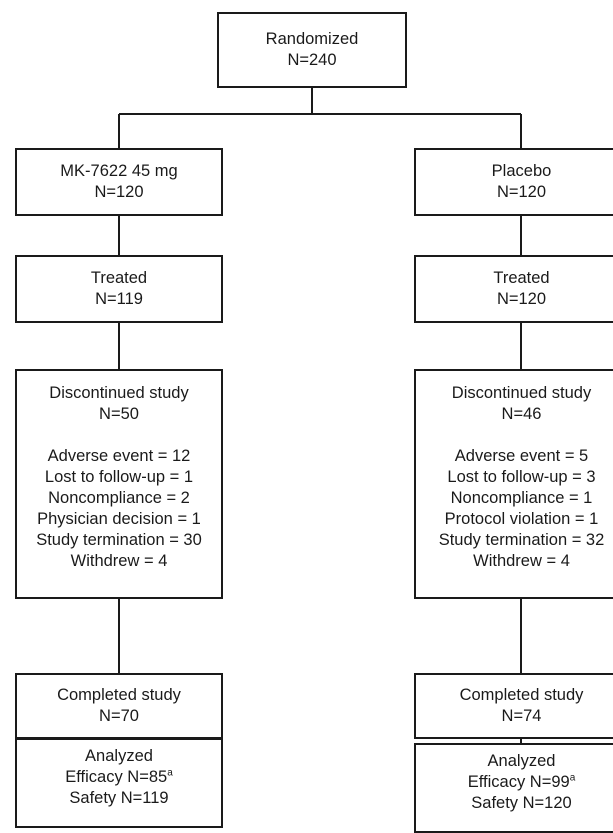 The width and height of the screenshot is (613, 833). What do you see at coordinates (119, 171) in the screenshot?
I see `left-arm-title: MK-7622 45 mg` at bounding box center [119, 171].